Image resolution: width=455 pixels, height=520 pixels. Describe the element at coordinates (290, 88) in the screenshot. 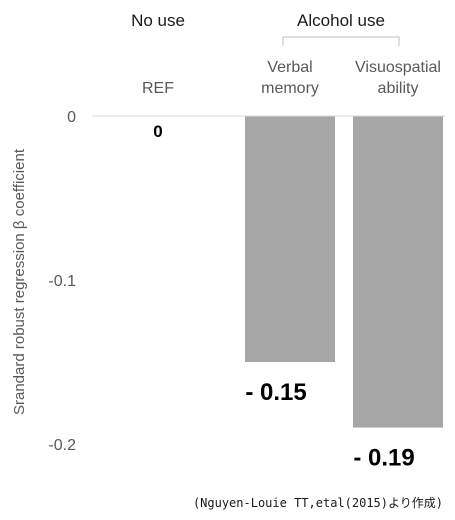

I see `category-label: memory` at that location.